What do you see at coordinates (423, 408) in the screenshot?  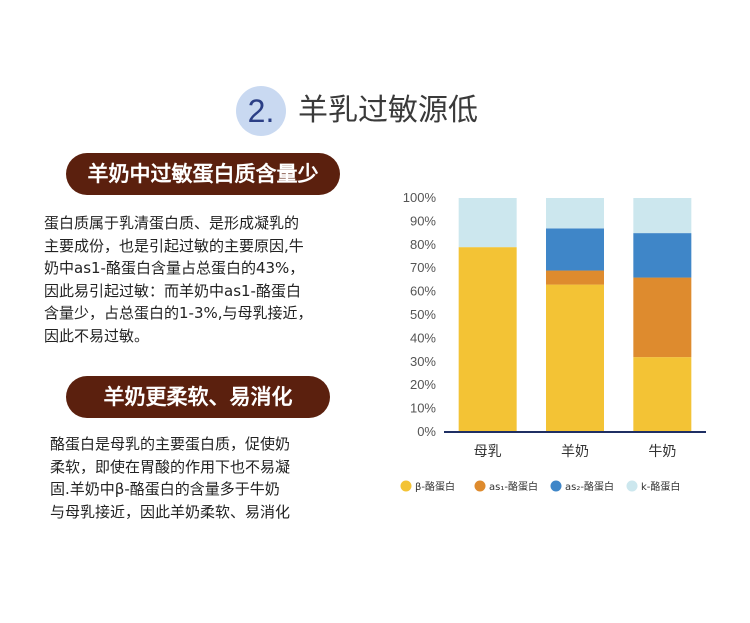 I see `y-tick-label: 10%` at bounding box center [423, 408].